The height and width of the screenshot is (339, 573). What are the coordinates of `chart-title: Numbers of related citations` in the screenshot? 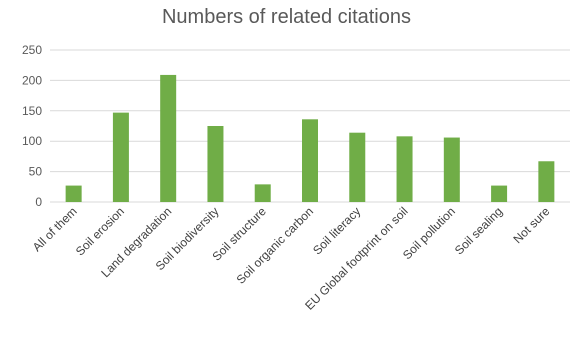 It's located at (286, 17).